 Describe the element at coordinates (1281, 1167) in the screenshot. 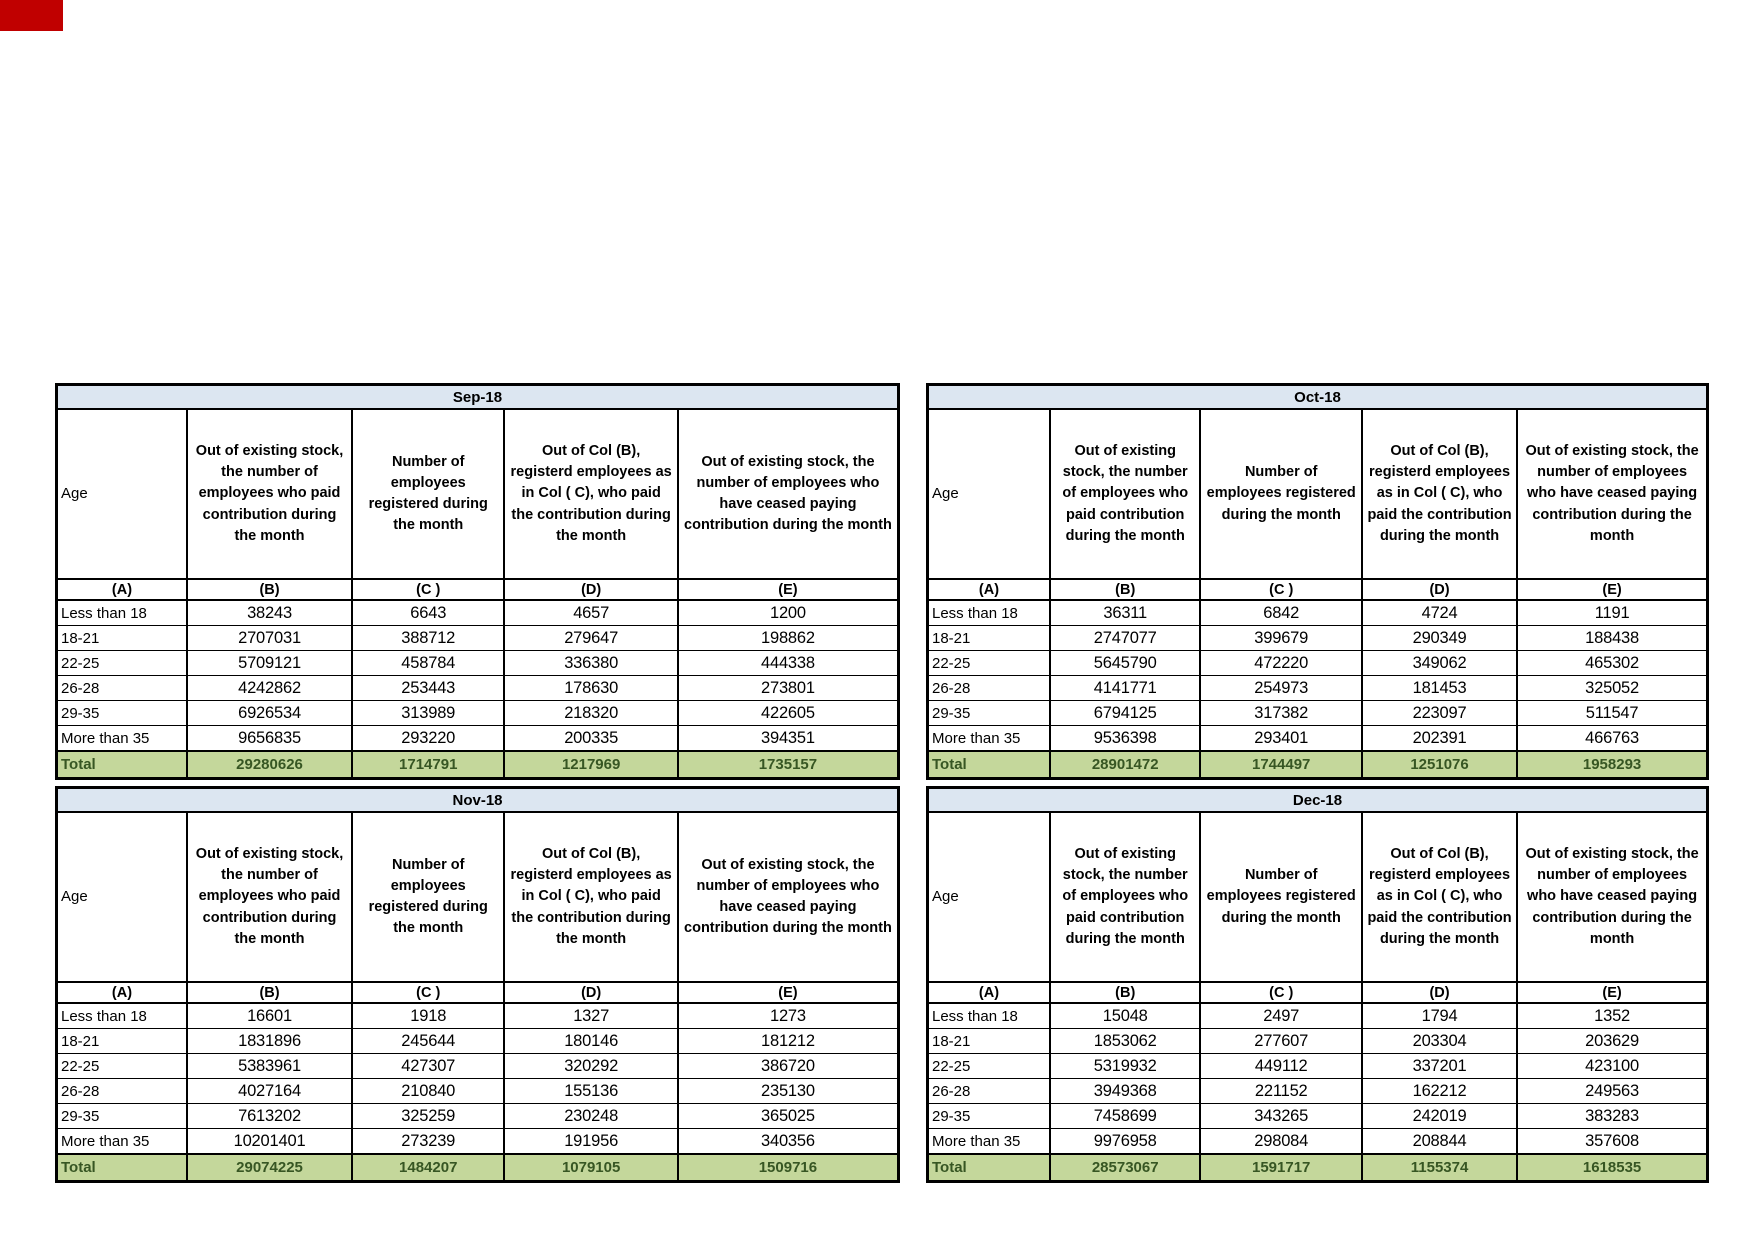

I see `total-value-cell: 1591717` at that location.